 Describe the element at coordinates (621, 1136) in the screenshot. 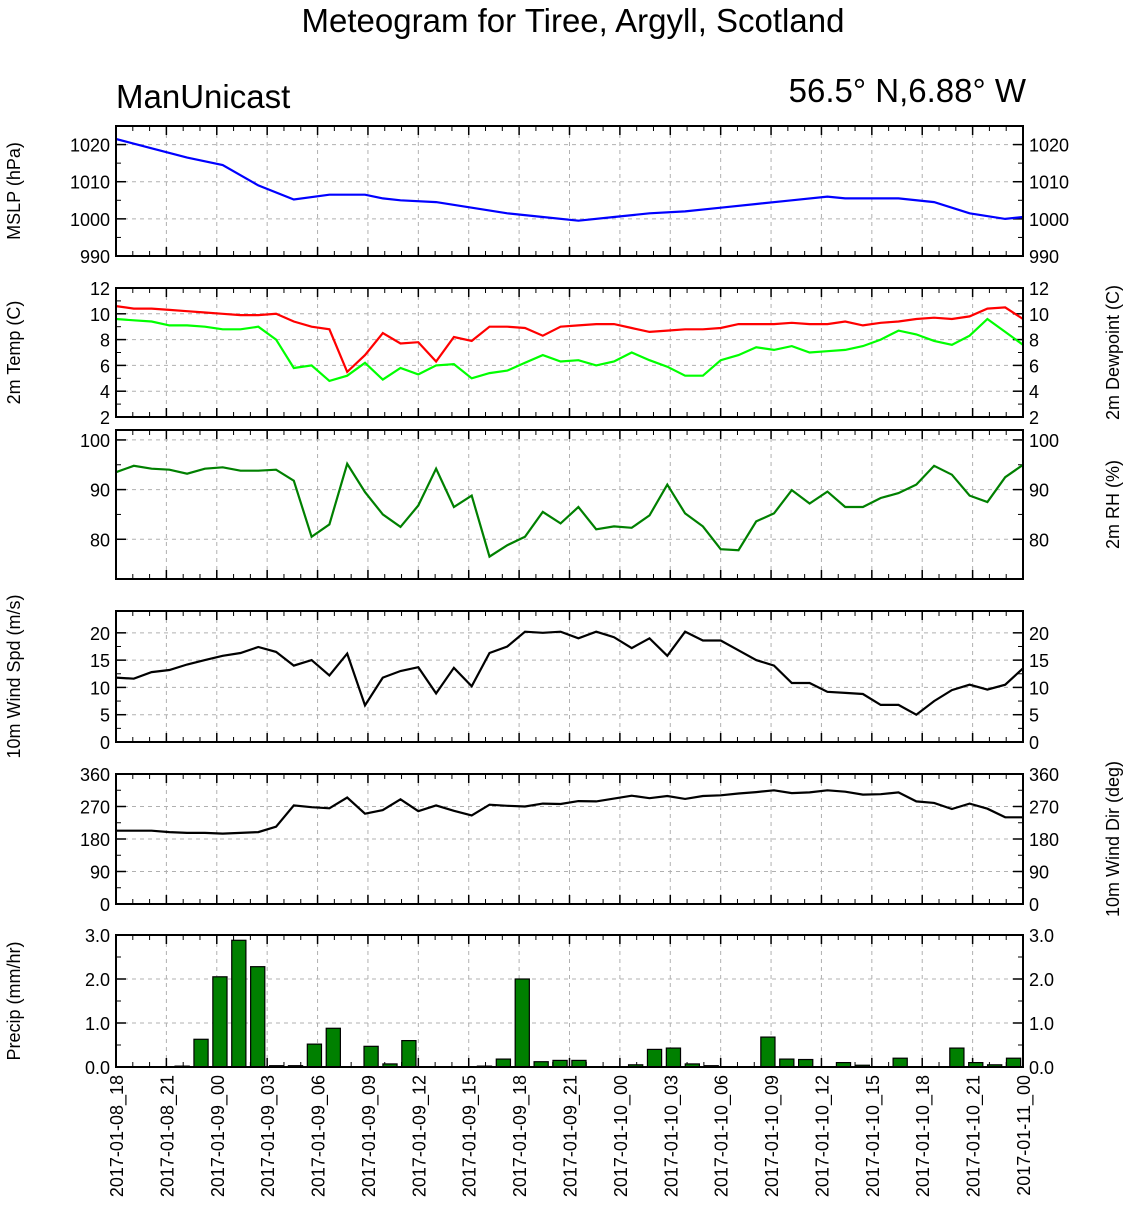

I see `x-tick-label: 2017-01-10_00` at that location.